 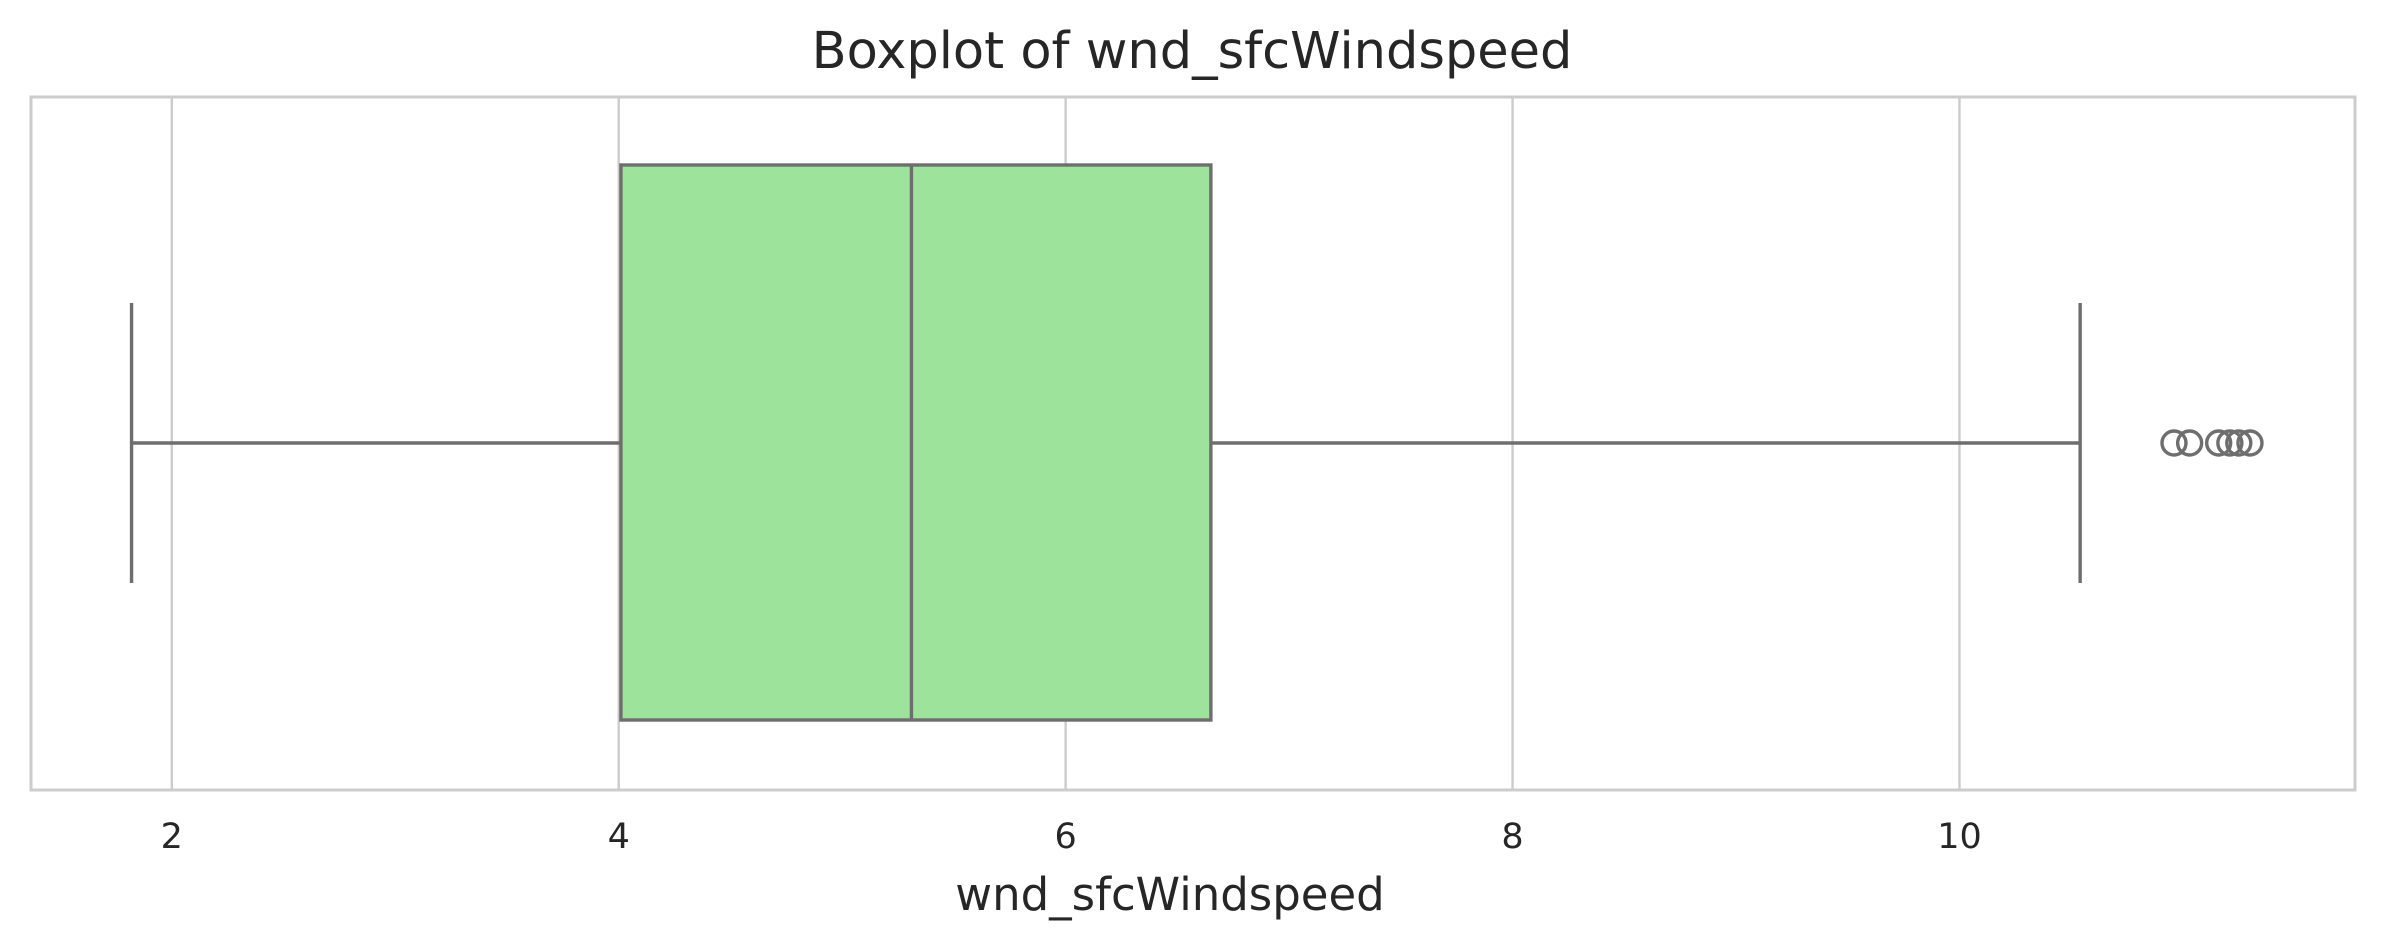 I want to click on x-tick-label: 10, so click(x=1959, y=837).